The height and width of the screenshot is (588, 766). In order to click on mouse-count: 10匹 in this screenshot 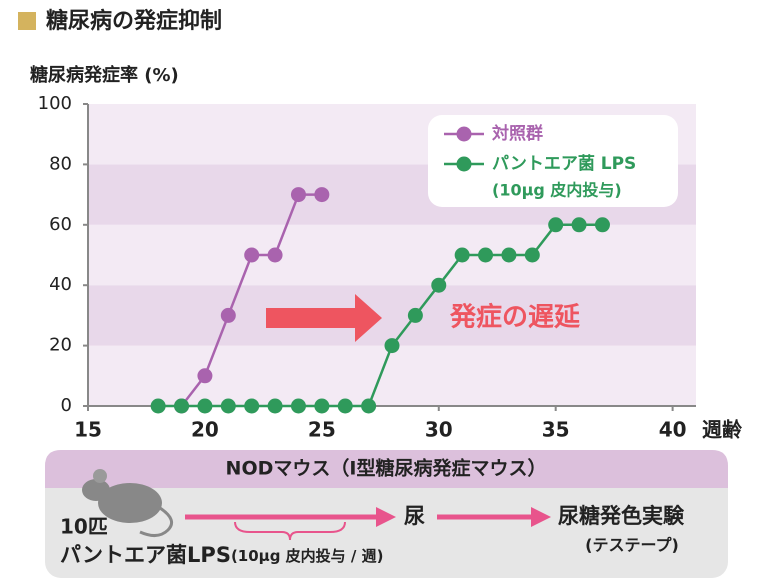, I will do `click(84, 527)`.